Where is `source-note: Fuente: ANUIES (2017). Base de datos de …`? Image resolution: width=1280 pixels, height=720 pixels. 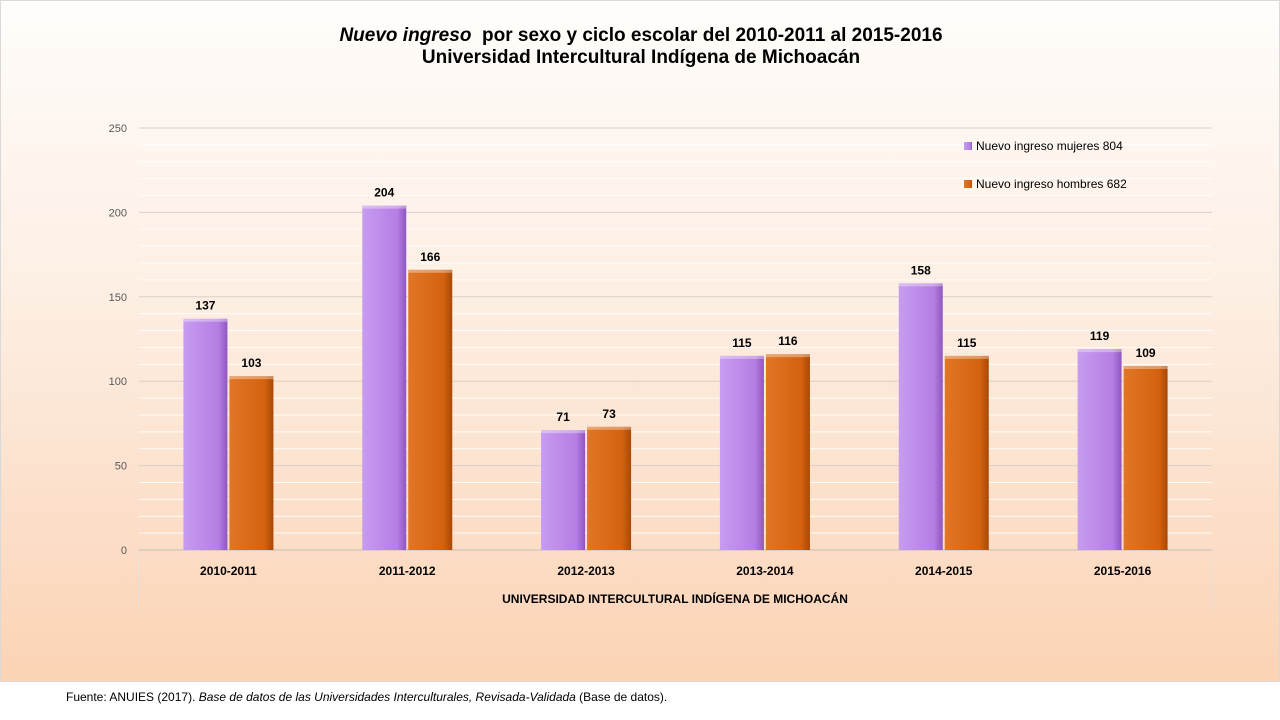
source-note: Fuente: ANUIES (2017). Base de datos de … is located at coordinates (366, 697).